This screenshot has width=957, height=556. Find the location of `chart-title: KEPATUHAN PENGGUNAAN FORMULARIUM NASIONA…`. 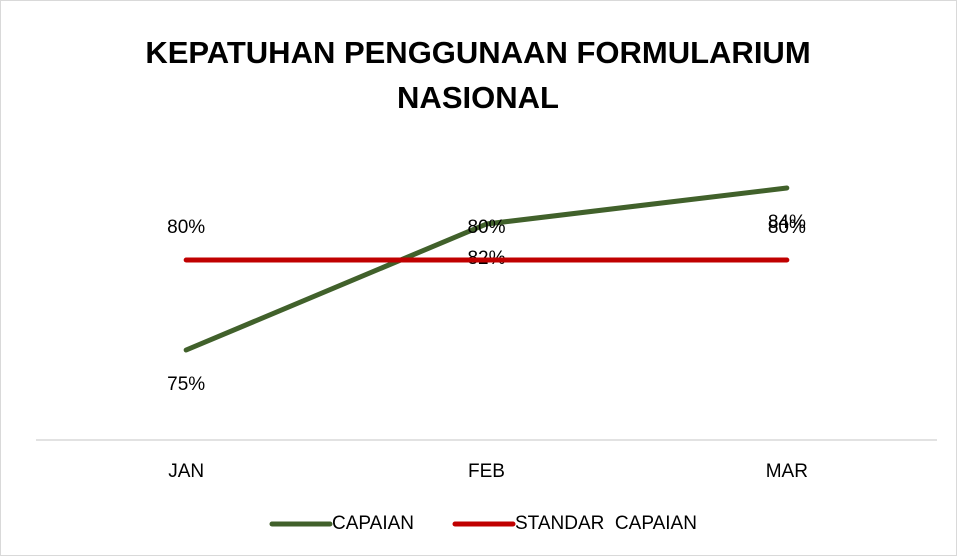

chart-title: KEPATUHAN PENGGUNAAN FORMULARIUM NASIONA… is located at coordinates (478, 75).